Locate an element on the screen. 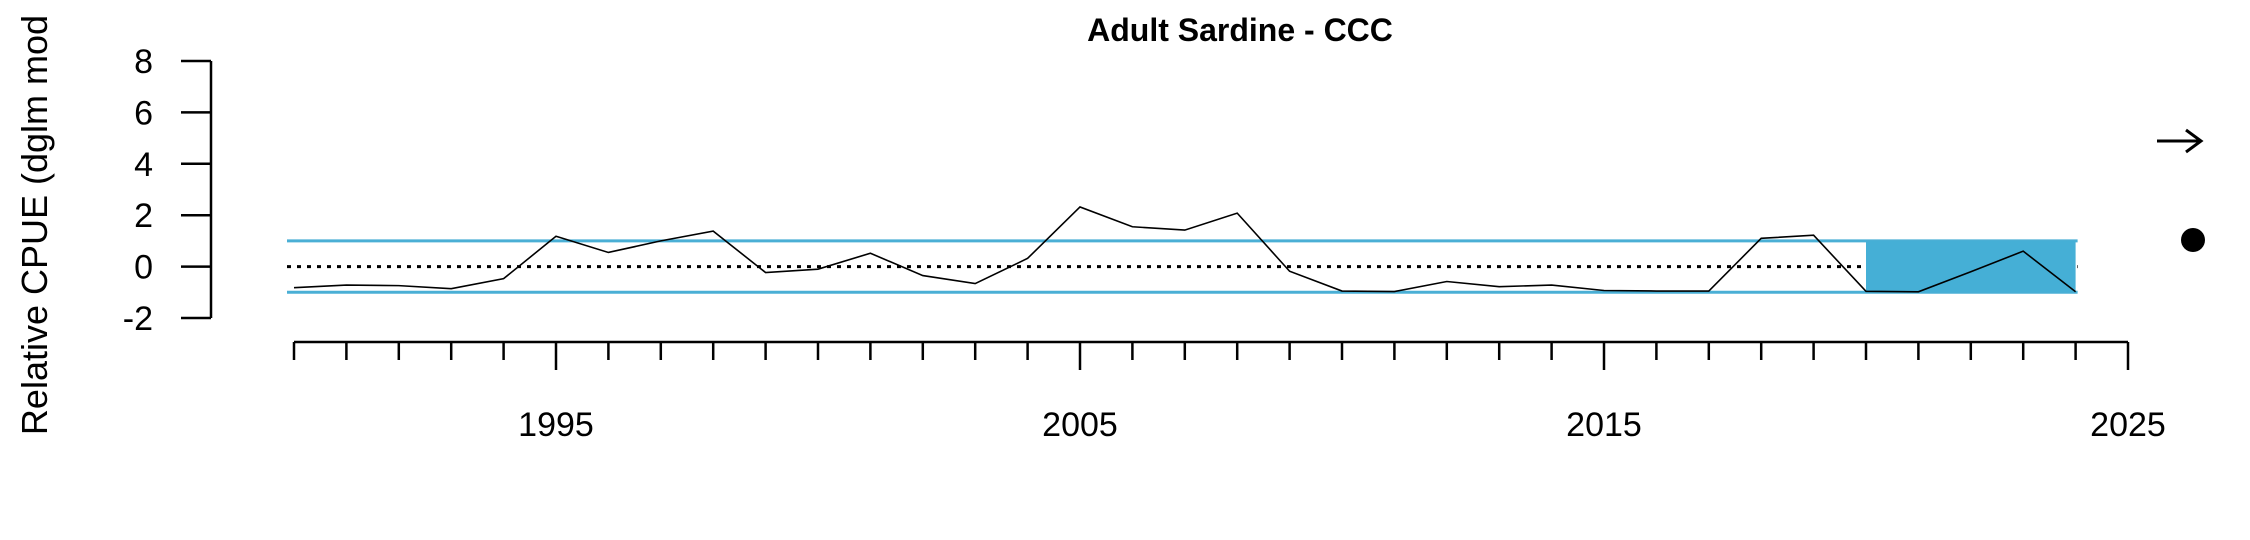  x-tick-label: 2015 is located at coordinates (1604, 425).